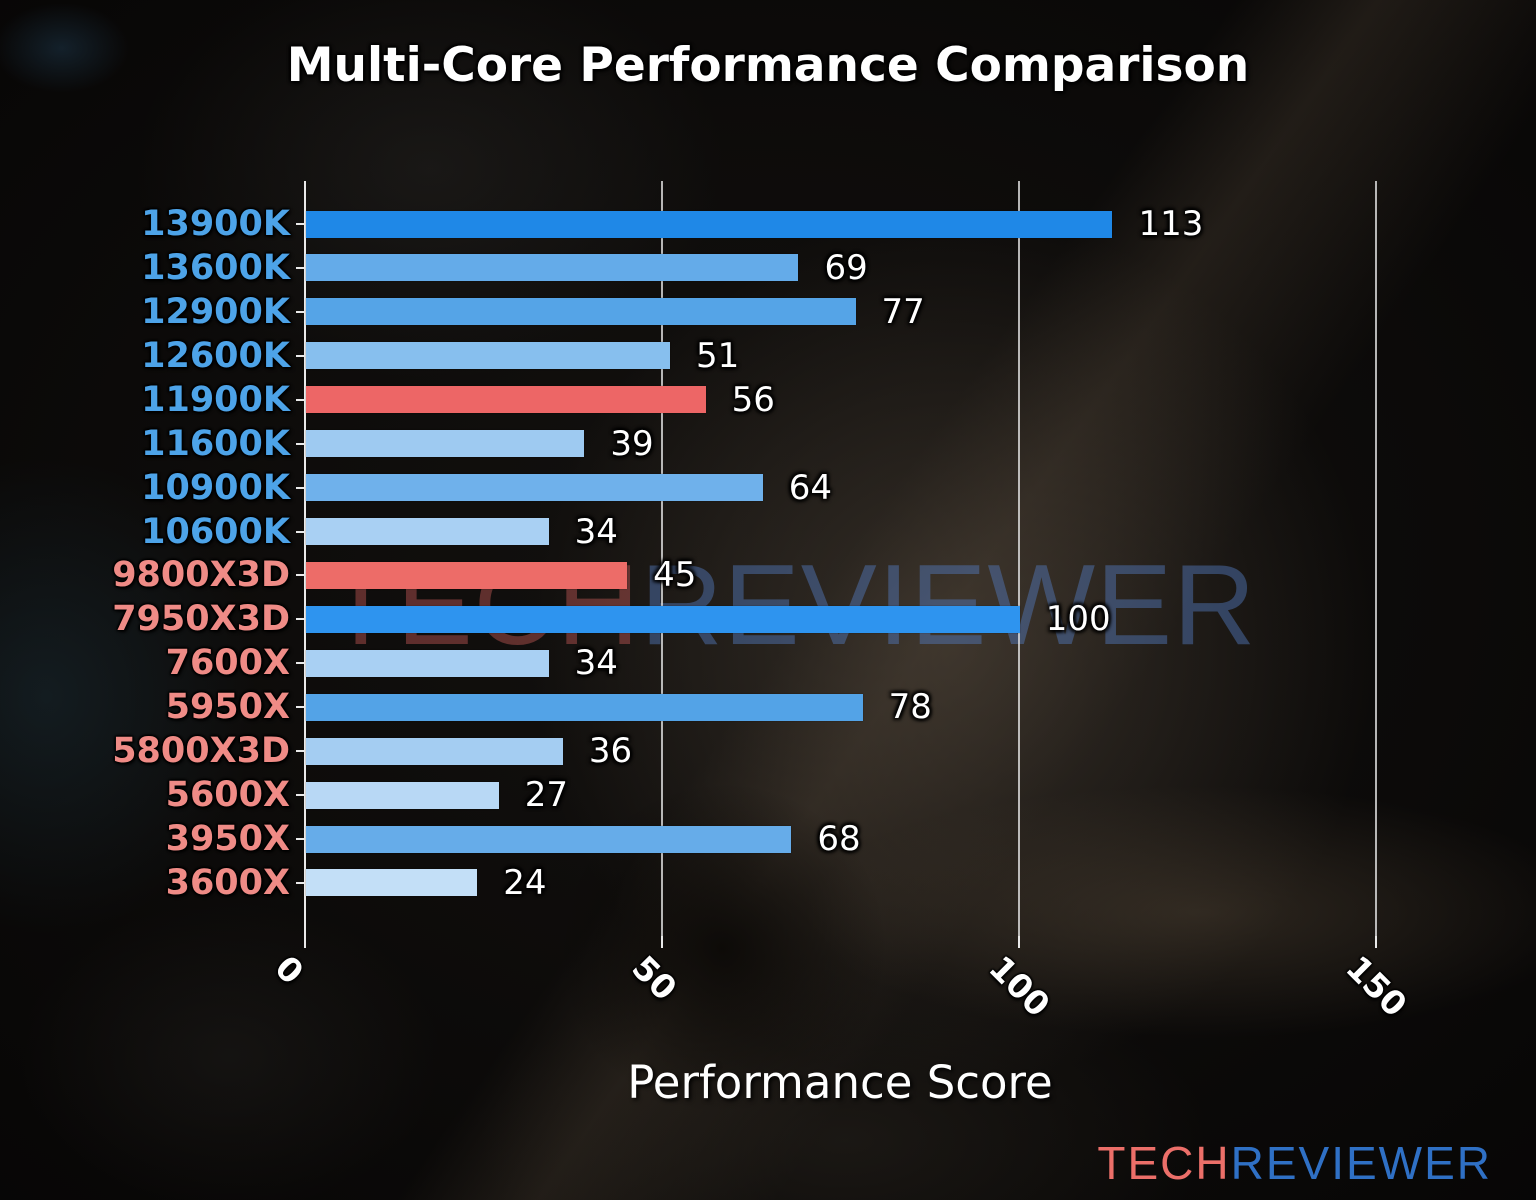 The width and height of the screenshot is (1536, 1200). What do you see at coordinates (654, 978) in the screenshot?
I see `x-tick-label: 50` at bounding box center [654, 978].